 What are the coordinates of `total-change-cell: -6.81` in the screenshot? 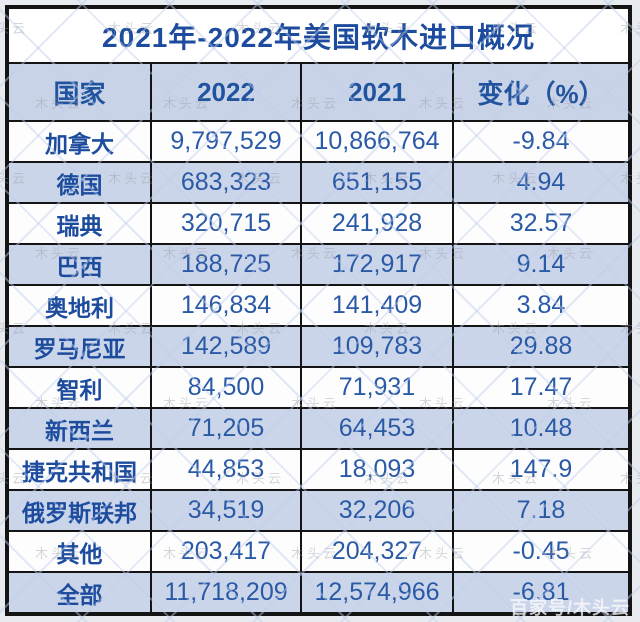 It's located at (541, 592).